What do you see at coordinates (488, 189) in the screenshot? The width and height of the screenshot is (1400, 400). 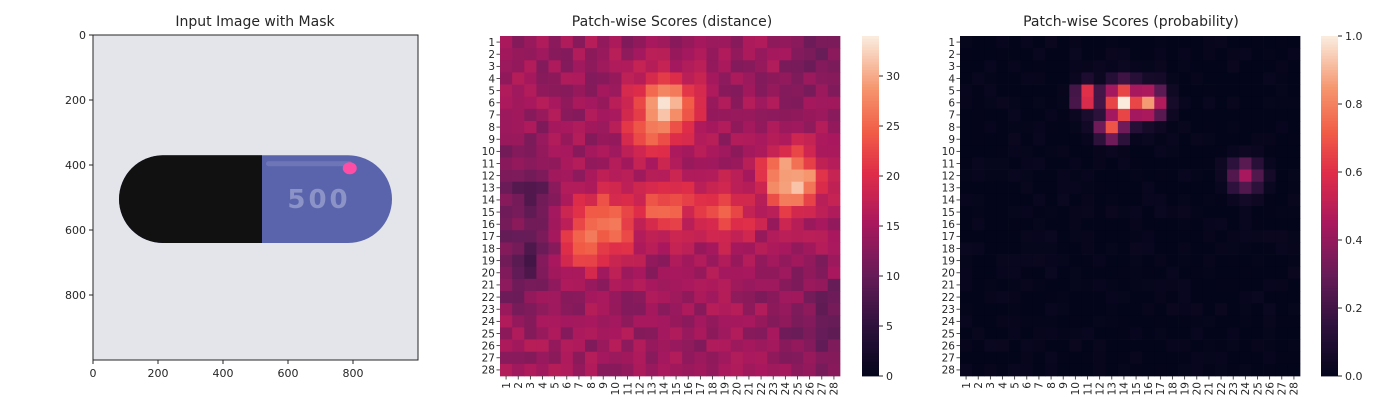 I see `row-tick-label: 13` at bounding box center [488, 189].